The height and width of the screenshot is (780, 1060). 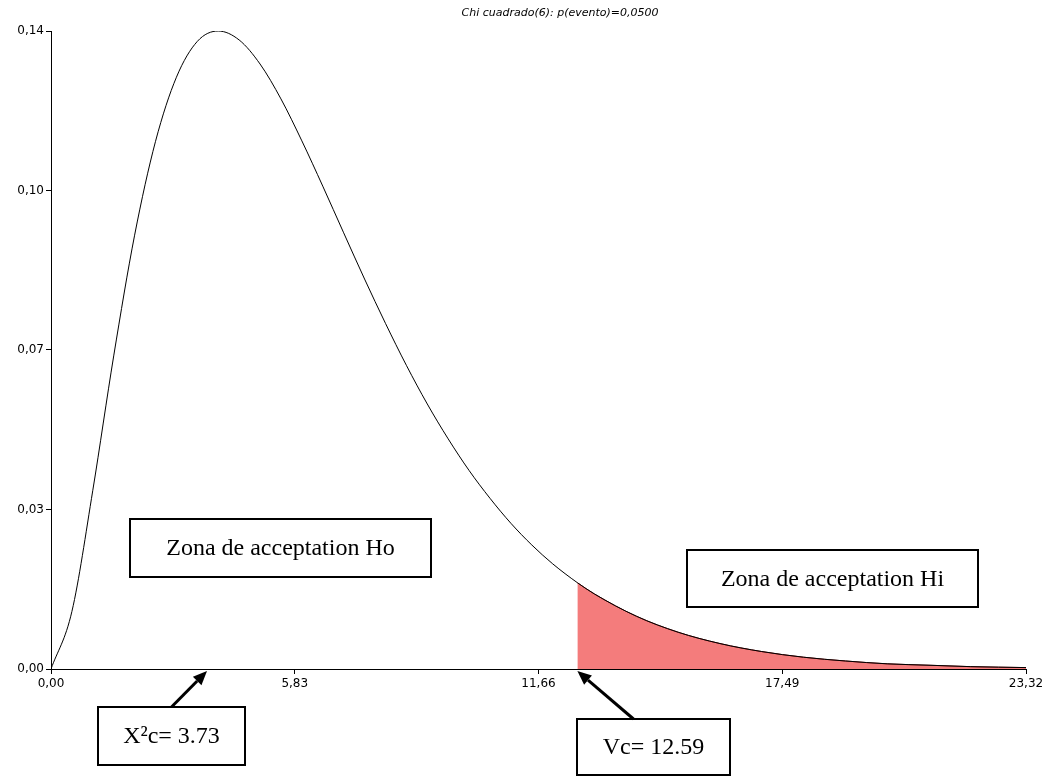 What do you see at coordinates (51, 683) in the screenshot?
I see `x-tick-label: 0,00` at bounding box center [51, 683].